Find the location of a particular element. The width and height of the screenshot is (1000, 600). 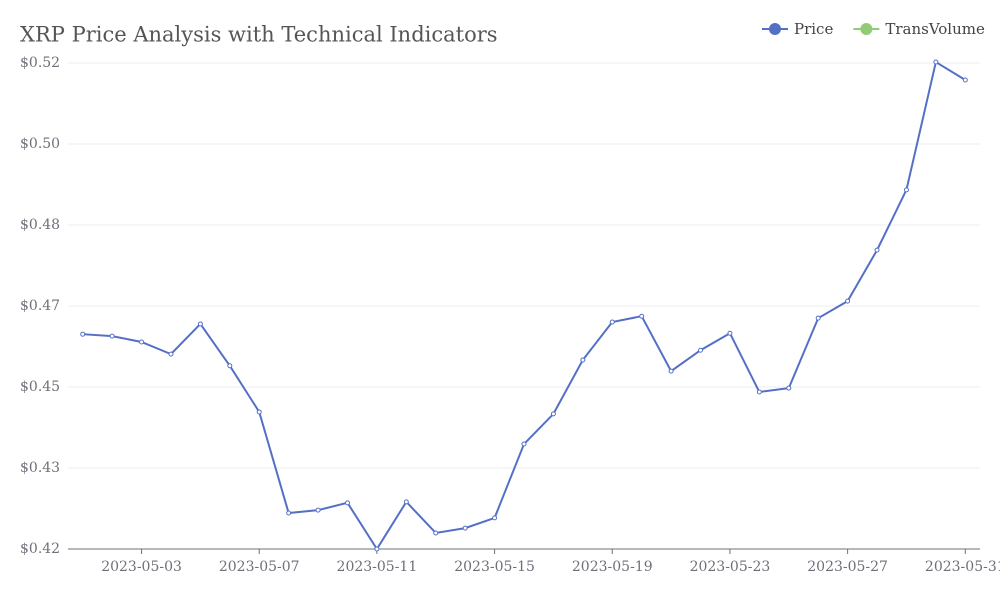

x-tick-label: 2023-05-07 is located at coordinates (259, 567).